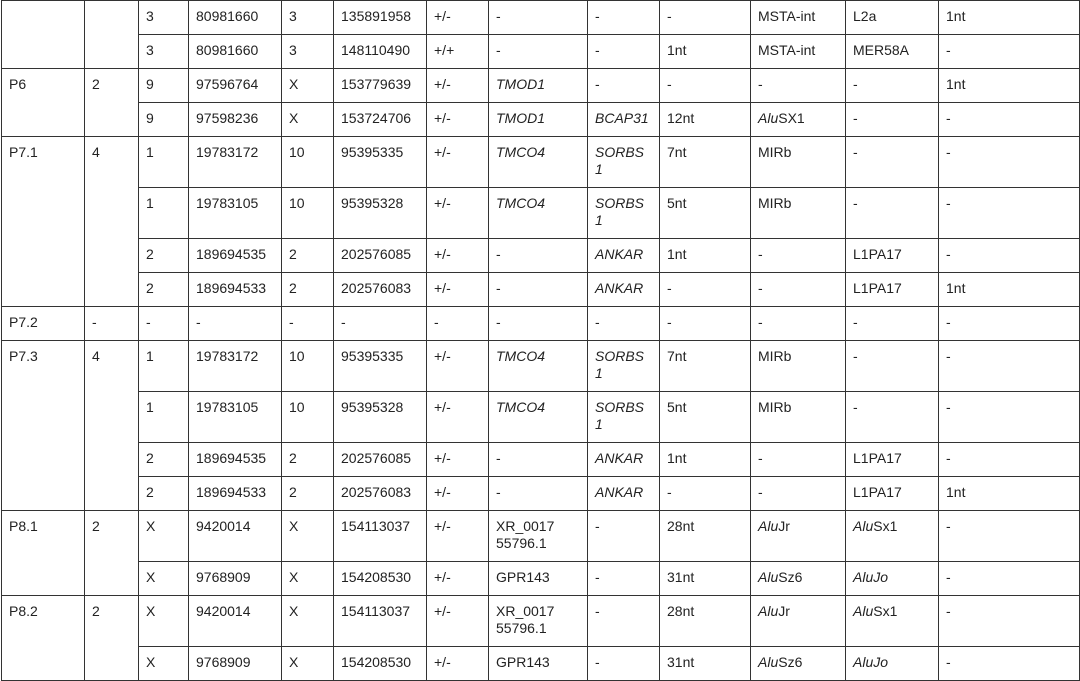  I want to click on table-cell: 9, so click(163, 85).